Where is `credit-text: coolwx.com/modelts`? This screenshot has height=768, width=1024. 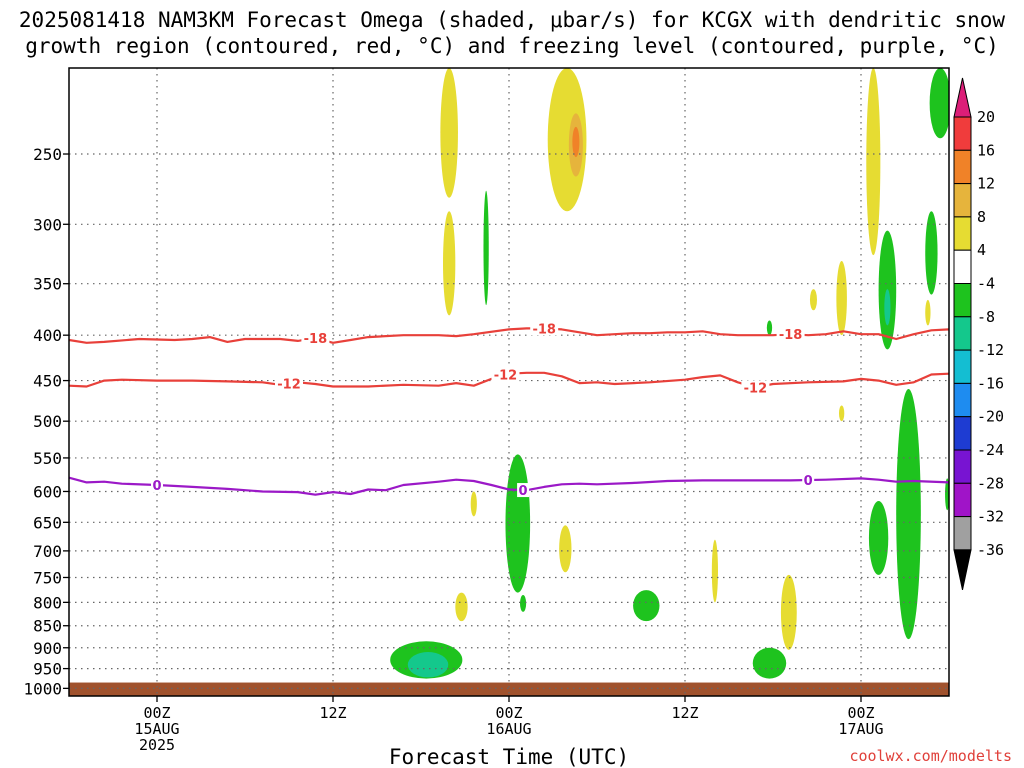
credit-text: coolwx.com/modelts is located at coordinates (930, 756).